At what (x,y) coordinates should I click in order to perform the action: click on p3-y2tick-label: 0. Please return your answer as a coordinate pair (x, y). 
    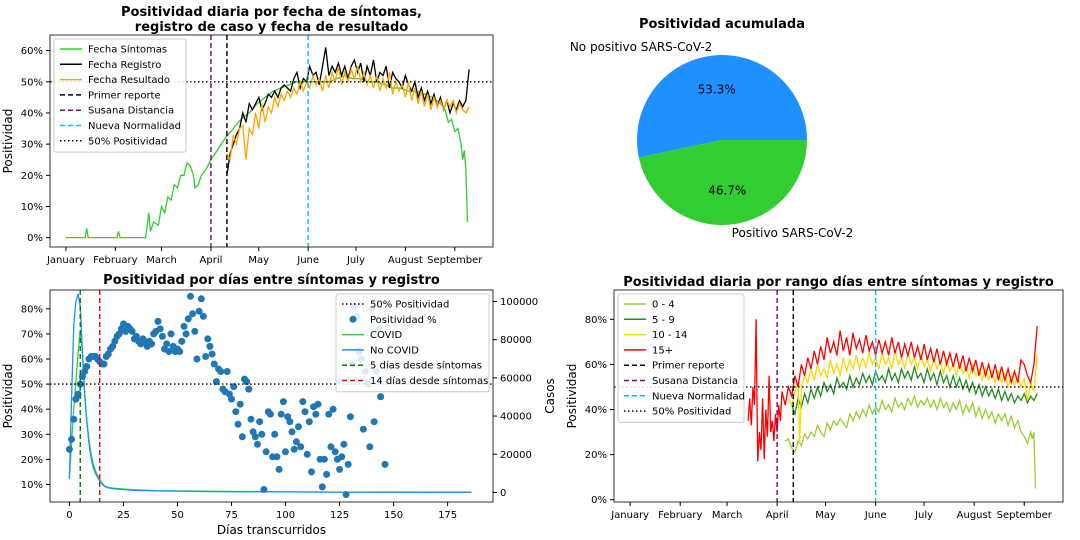
    Looking at the image, I should click on (503, 493).